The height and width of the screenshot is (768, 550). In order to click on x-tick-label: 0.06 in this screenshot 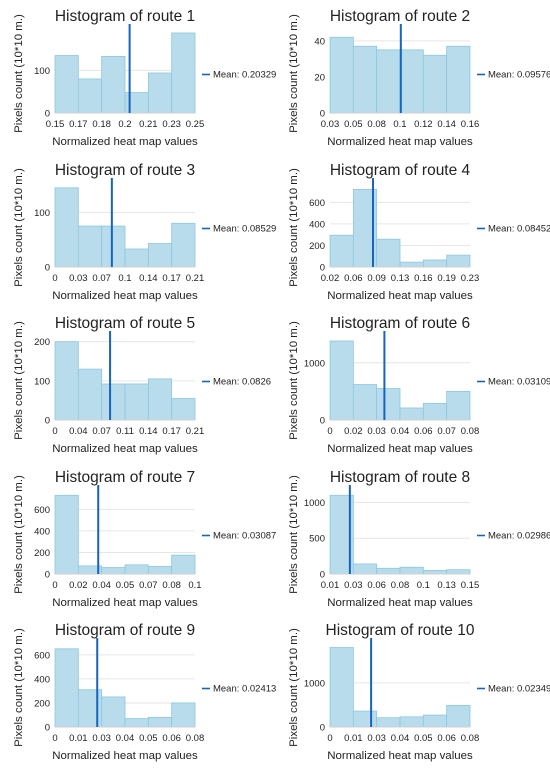, I will do `click(353, 278)`.